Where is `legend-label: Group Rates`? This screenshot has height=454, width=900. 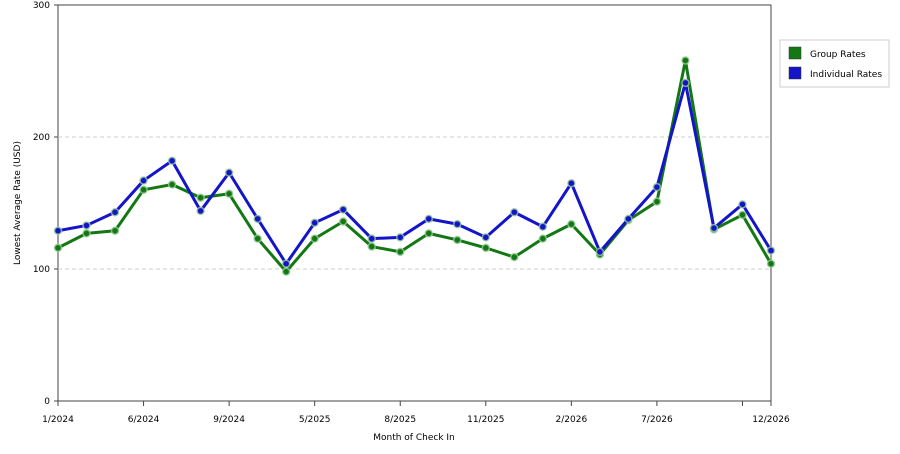 legend-label: Group Rates is located at coordinates (838, 55).